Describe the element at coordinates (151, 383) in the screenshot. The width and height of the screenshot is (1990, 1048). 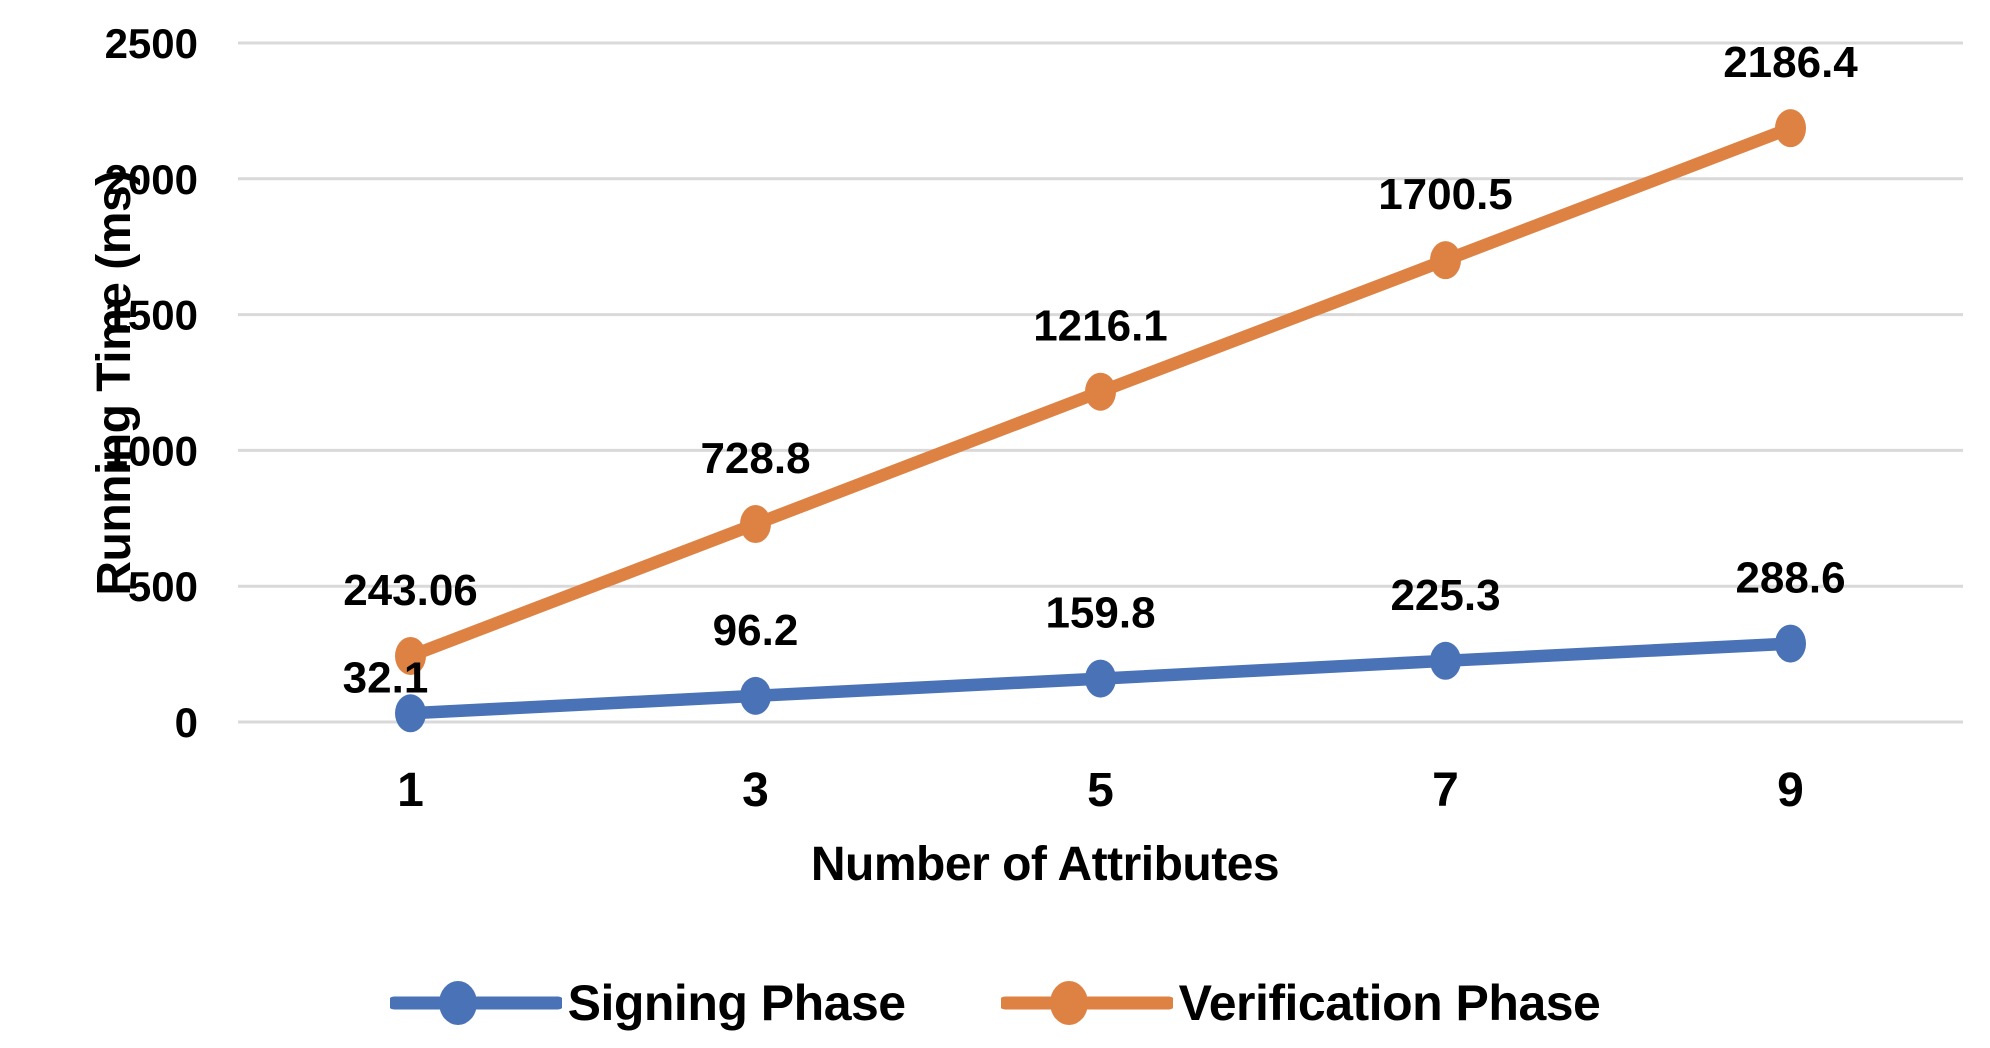
I see `y-axis-tick-labels: 0 500 1000 1500 2000 2500` at that location.